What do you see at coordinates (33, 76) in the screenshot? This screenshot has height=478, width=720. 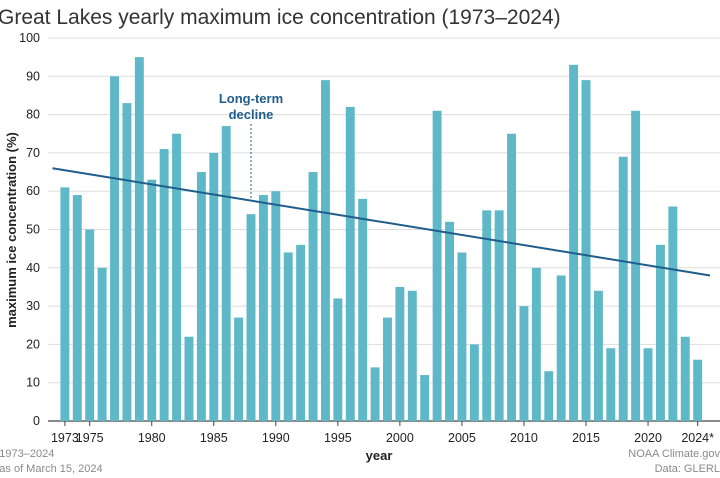 I see `y-tick-label: 90` at bounding box center [33, 76].